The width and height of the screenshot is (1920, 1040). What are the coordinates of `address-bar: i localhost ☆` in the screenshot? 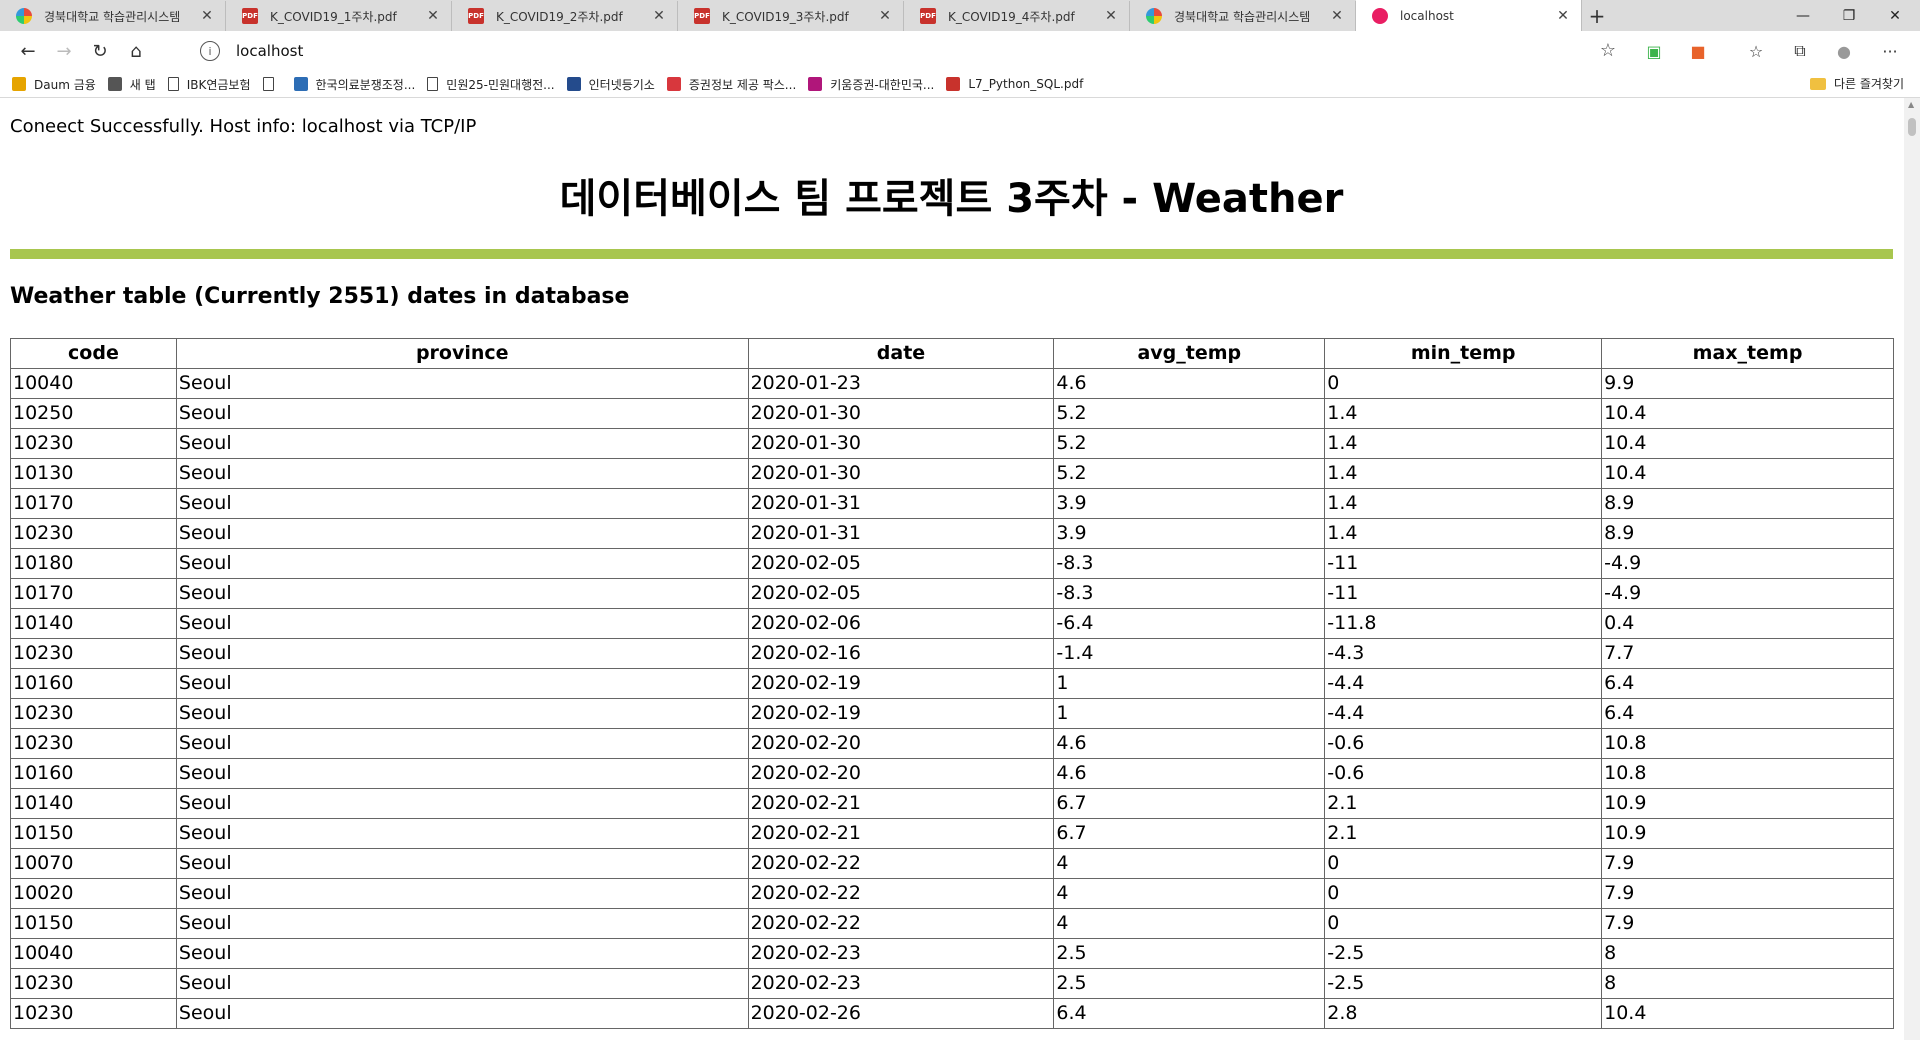 It's located at (908, 51).